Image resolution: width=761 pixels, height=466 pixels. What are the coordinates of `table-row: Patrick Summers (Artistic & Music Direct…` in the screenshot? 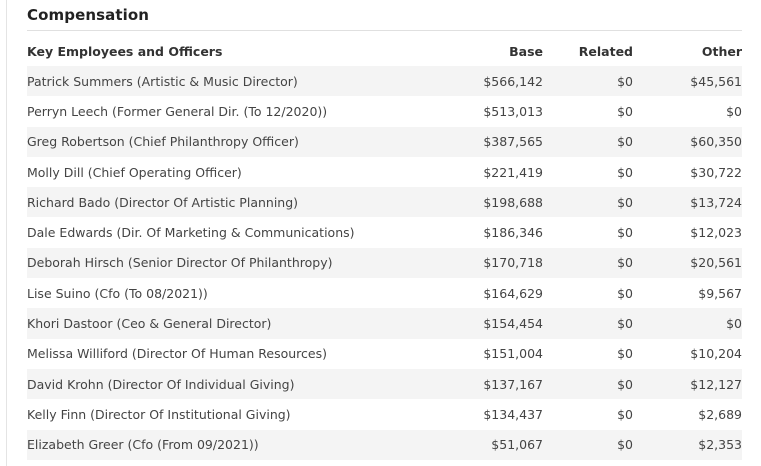 It's located at (384, 81).